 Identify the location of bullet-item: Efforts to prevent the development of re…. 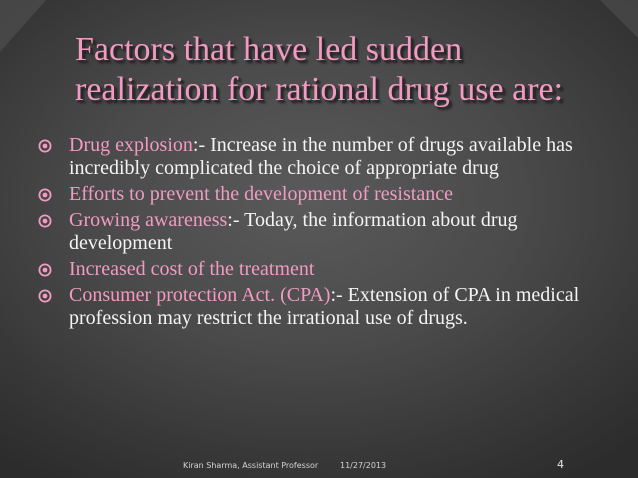
(328, 194).